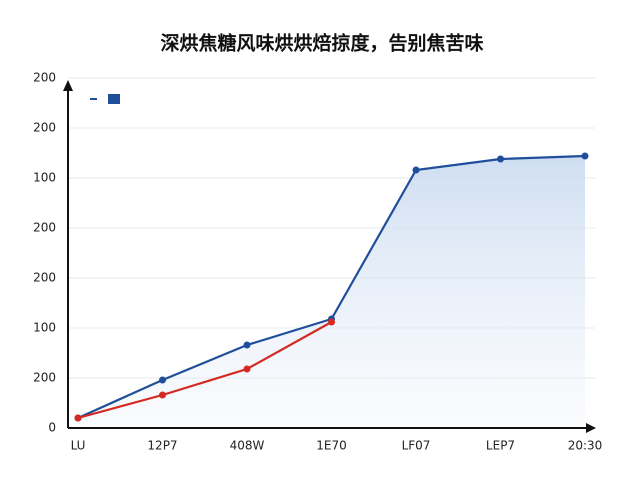 This screenshot has width=640, height=480. What do you see at coordinates (416, 446) in the screenshot?
I see `x-tick-label: LF07` at bounding box center [416, 446].